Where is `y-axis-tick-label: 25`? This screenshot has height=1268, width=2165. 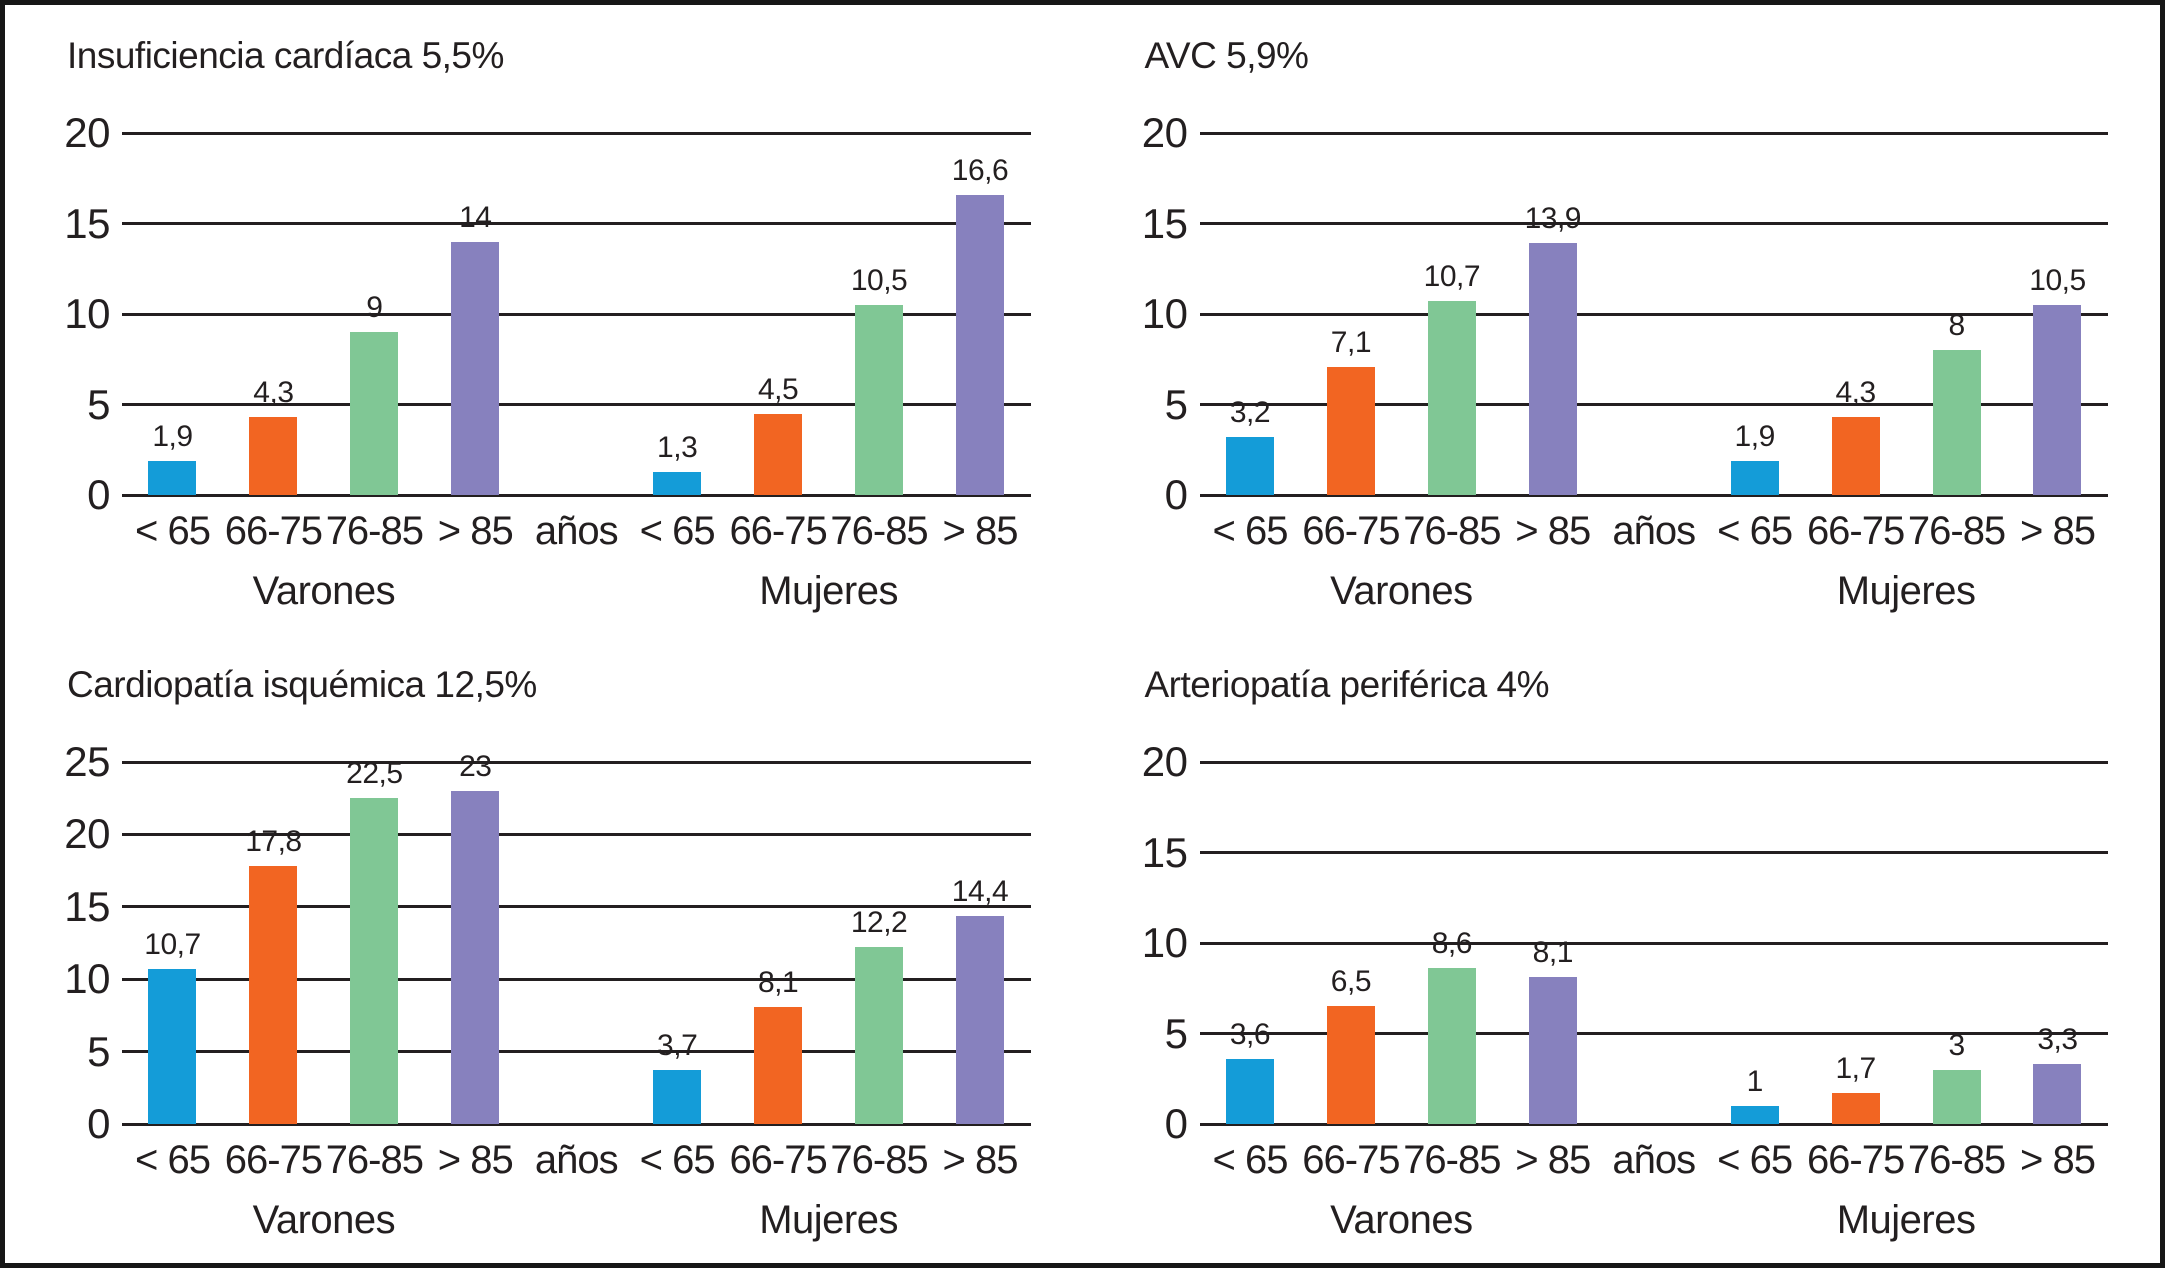
y-axis-tick-label: 25 is located at coordinates (87, 761).